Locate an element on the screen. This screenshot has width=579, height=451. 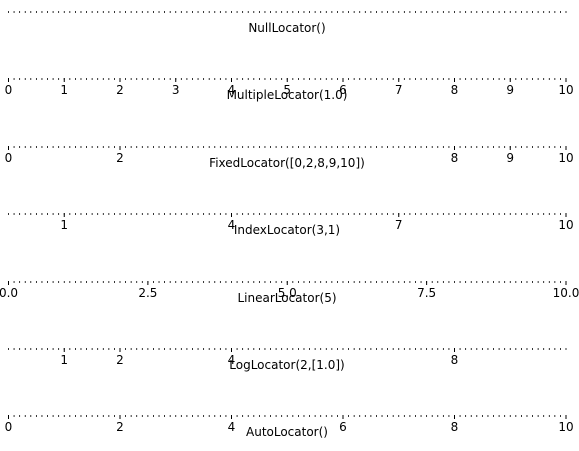
panel-title: IndexLocator(3,1) is located at coordinates (287, 230).